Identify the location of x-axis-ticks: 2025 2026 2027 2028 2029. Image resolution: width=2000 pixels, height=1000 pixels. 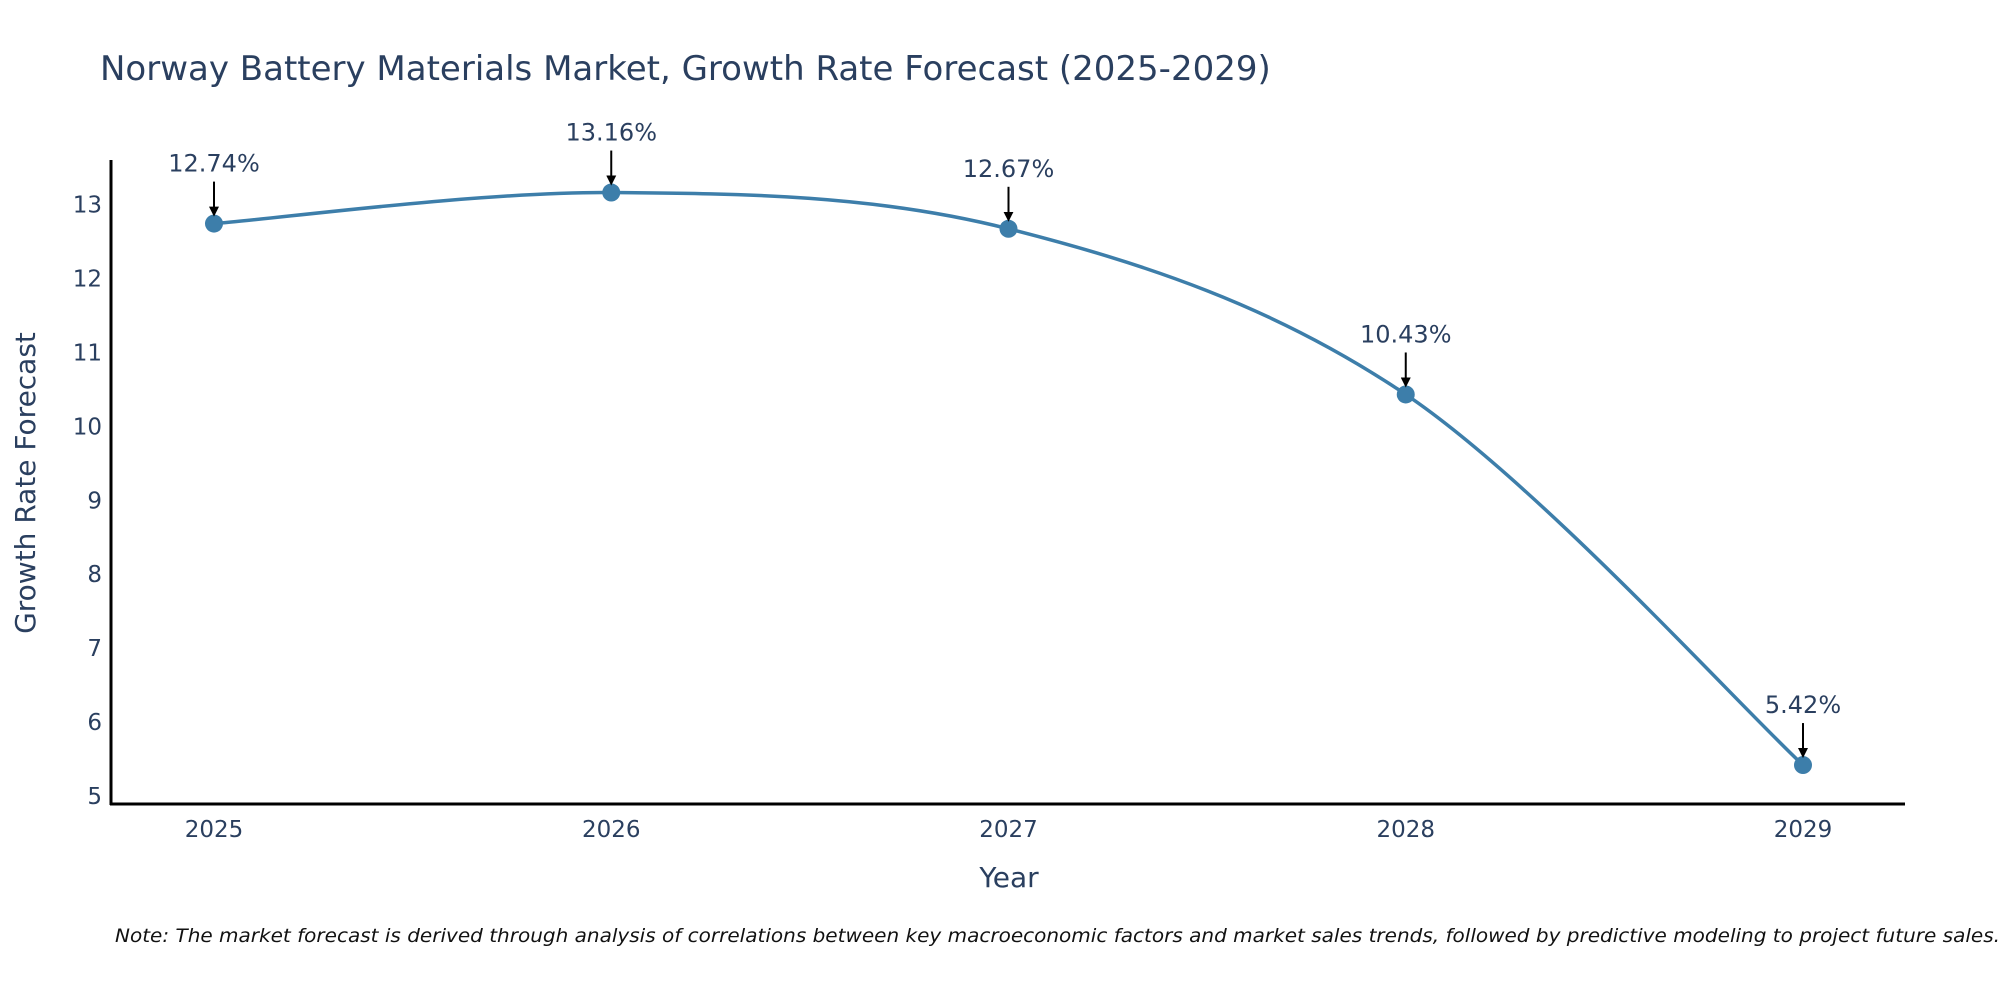
(1009, 830).